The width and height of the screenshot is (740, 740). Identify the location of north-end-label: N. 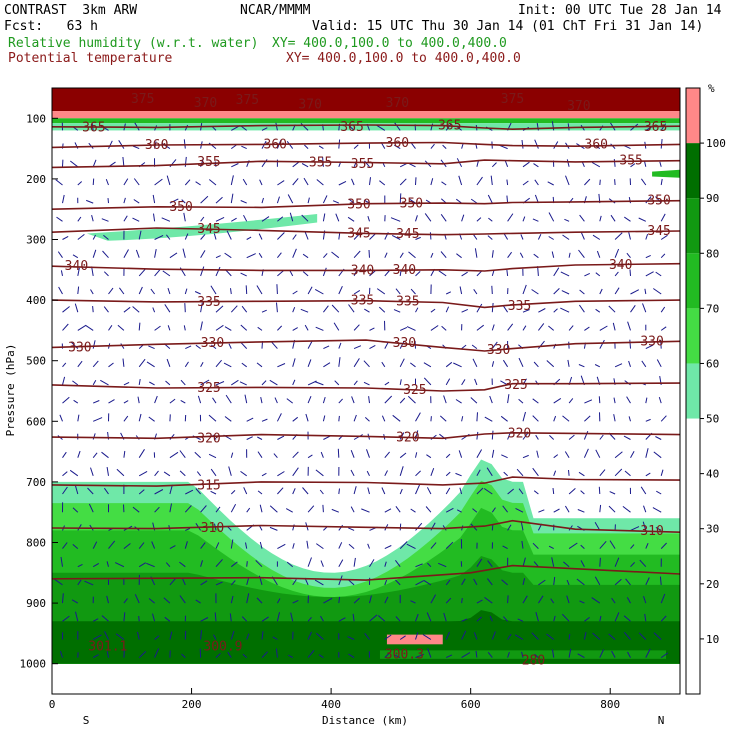
(661, 720).